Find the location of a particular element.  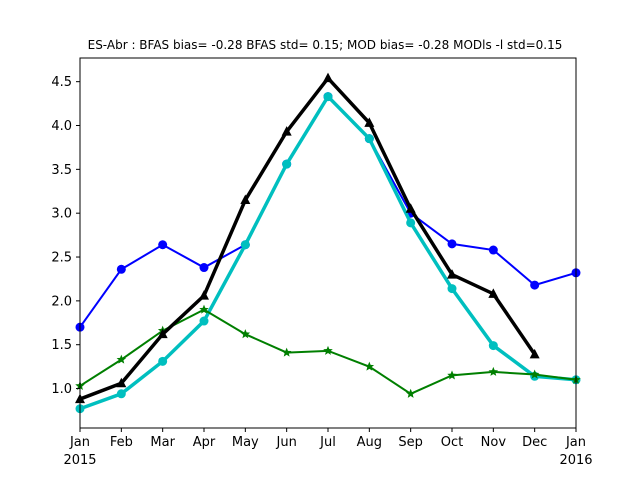

x-tick-label: Aug is located at coordinates (369, 442).